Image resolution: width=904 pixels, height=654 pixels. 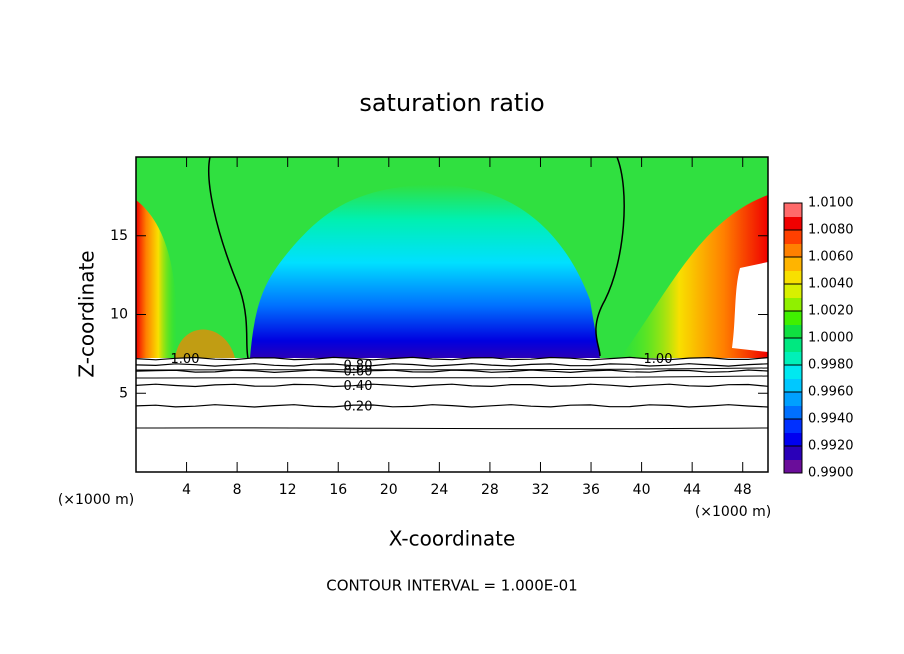 I want to click on y-axis-label: Z-coordinate, so click(x=87, y=313).